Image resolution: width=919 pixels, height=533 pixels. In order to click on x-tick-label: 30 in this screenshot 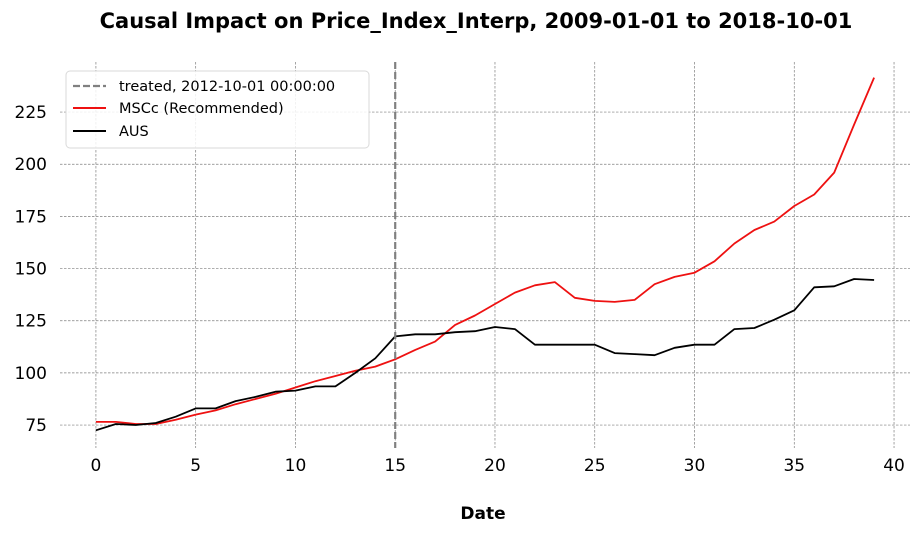, I will do `click(695, 466)`.